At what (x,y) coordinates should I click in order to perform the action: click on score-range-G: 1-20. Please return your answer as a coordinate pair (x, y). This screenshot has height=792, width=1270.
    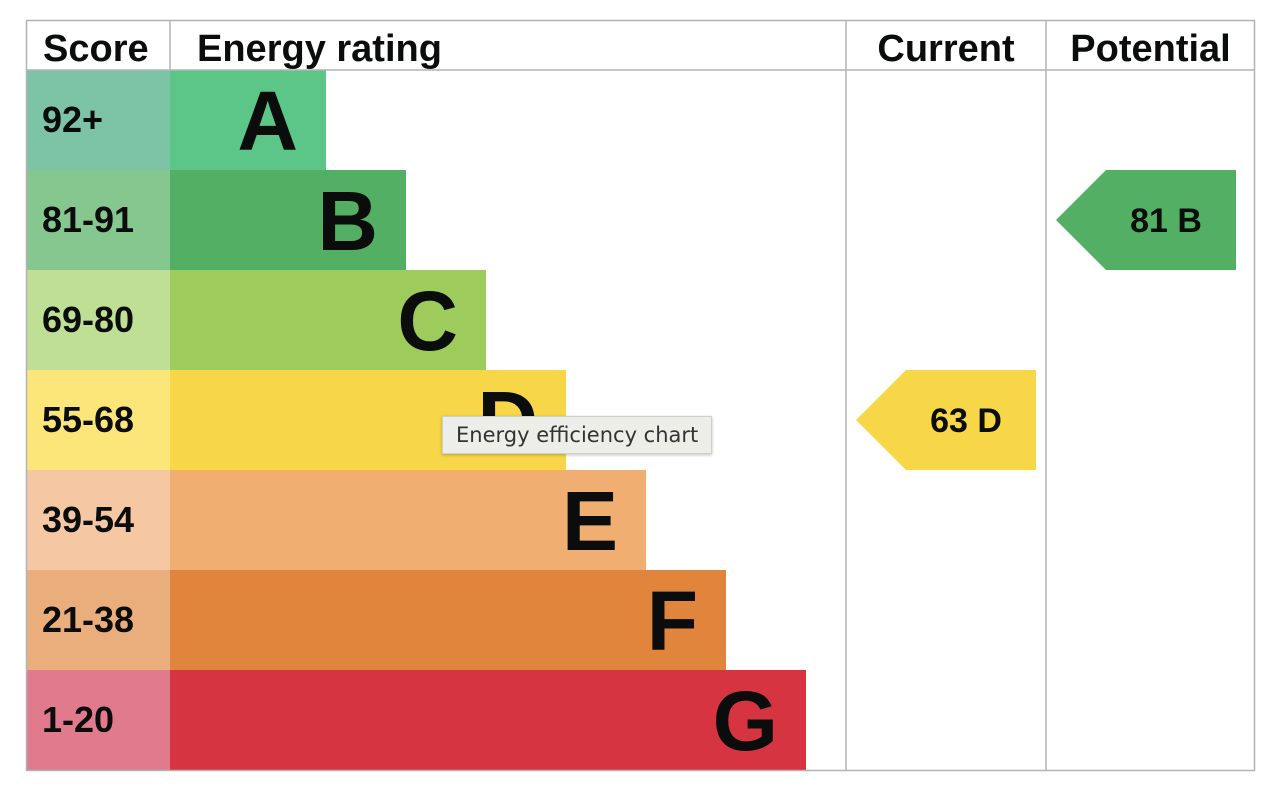
    Looking at the image, I should click on (78, 719).